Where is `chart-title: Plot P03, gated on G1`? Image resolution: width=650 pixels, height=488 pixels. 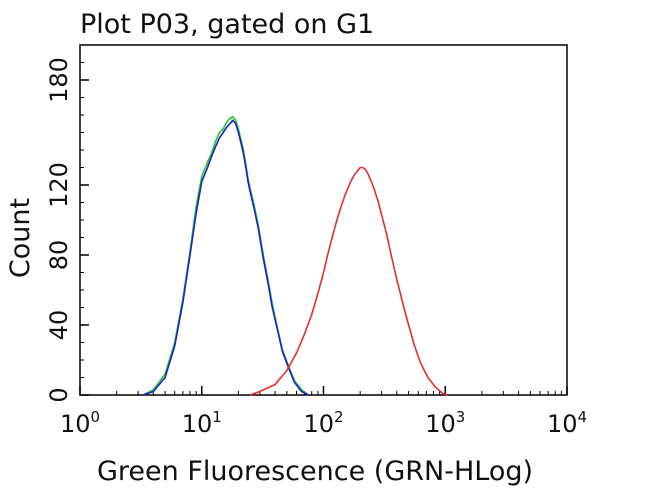 chart-title: Plot P03, gated on G1 is located at coordinates (227, 24).